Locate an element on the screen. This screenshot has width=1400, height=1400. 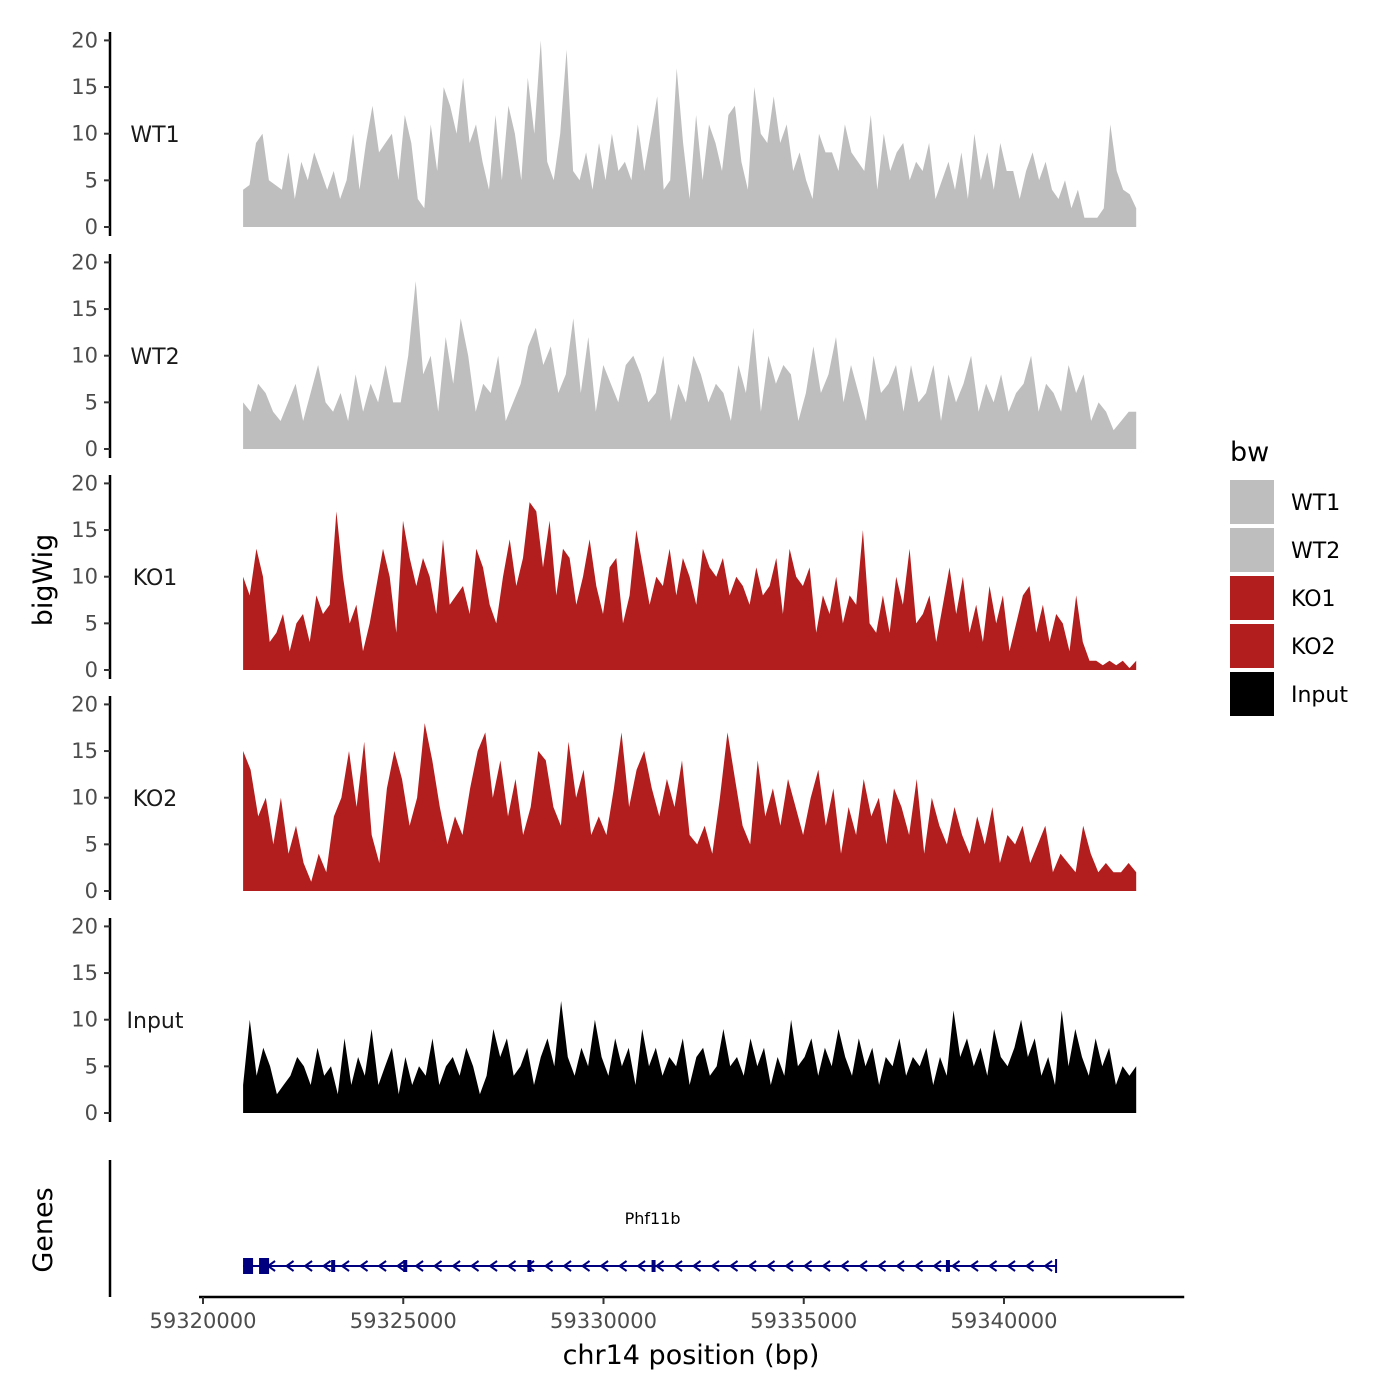
legend-item-ko1: KO1 is located at coordinates (1283, 598).